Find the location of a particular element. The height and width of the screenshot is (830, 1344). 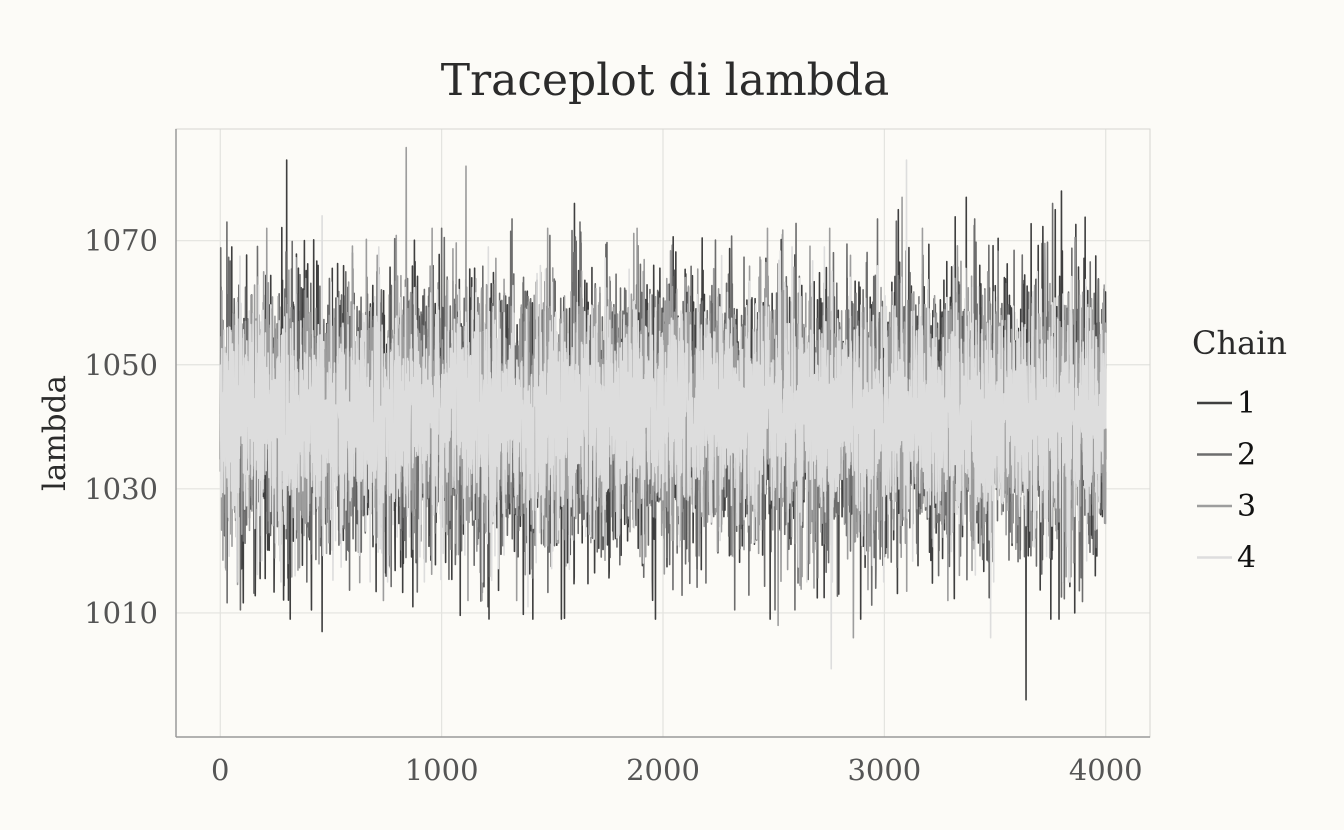

legend-label: 3 is located at coordinates (1246, 506).